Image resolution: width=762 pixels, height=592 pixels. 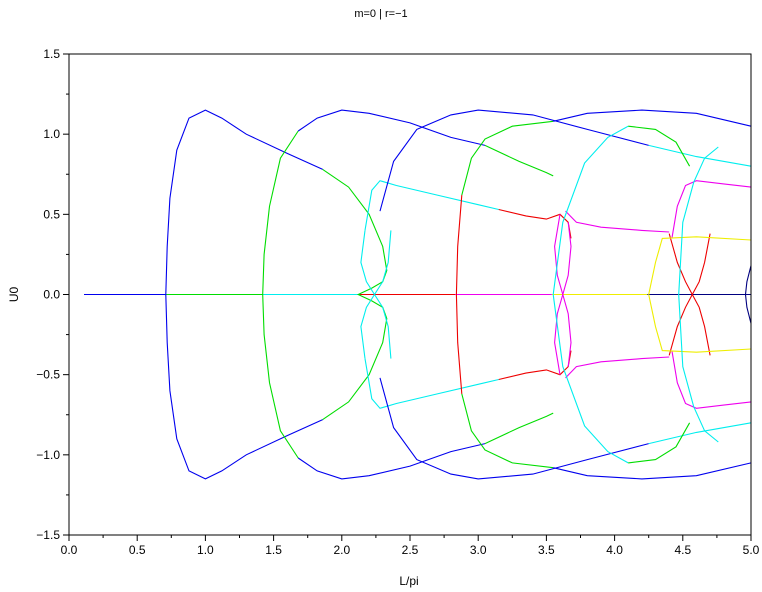 What do you see at coordinates (51, 54) in the screenshot?
I see `y-tick-label: 1.5` at bounding box center [51, 54].